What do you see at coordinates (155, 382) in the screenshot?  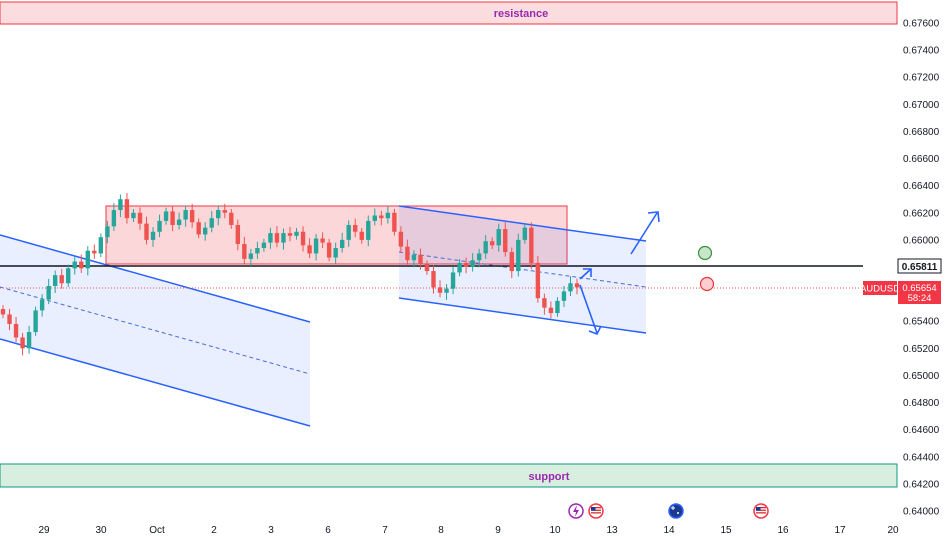 I see `left-channel-lower-line` at bounding box center [155, 382].